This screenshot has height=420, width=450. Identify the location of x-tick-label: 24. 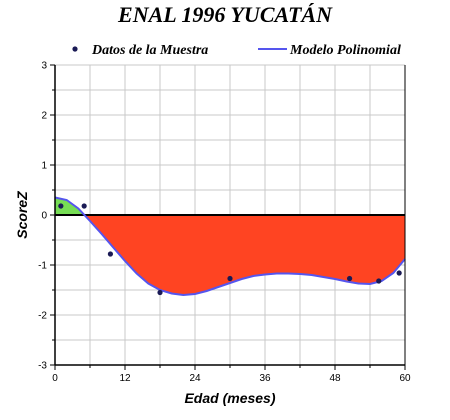
(195, 378).